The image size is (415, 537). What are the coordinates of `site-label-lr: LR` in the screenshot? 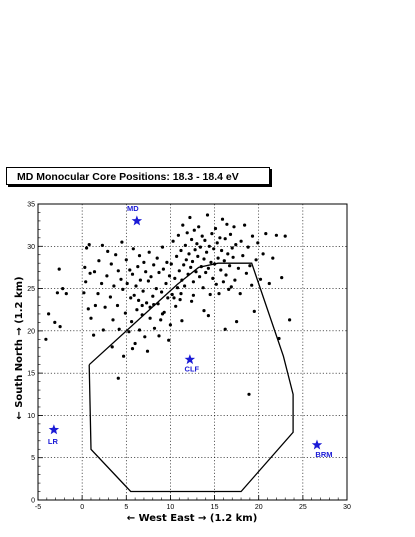 It's located at (53, 441).